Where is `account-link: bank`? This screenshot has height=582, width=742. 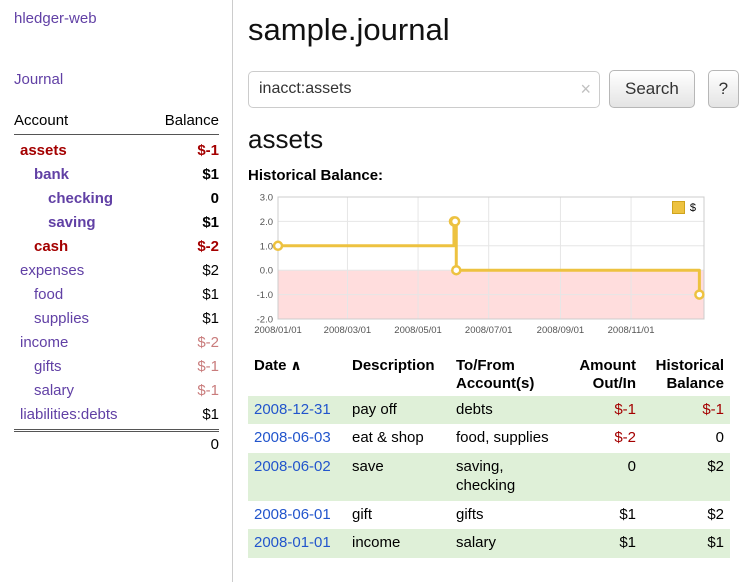
account-link: bank is located at coordinates (52, 174).